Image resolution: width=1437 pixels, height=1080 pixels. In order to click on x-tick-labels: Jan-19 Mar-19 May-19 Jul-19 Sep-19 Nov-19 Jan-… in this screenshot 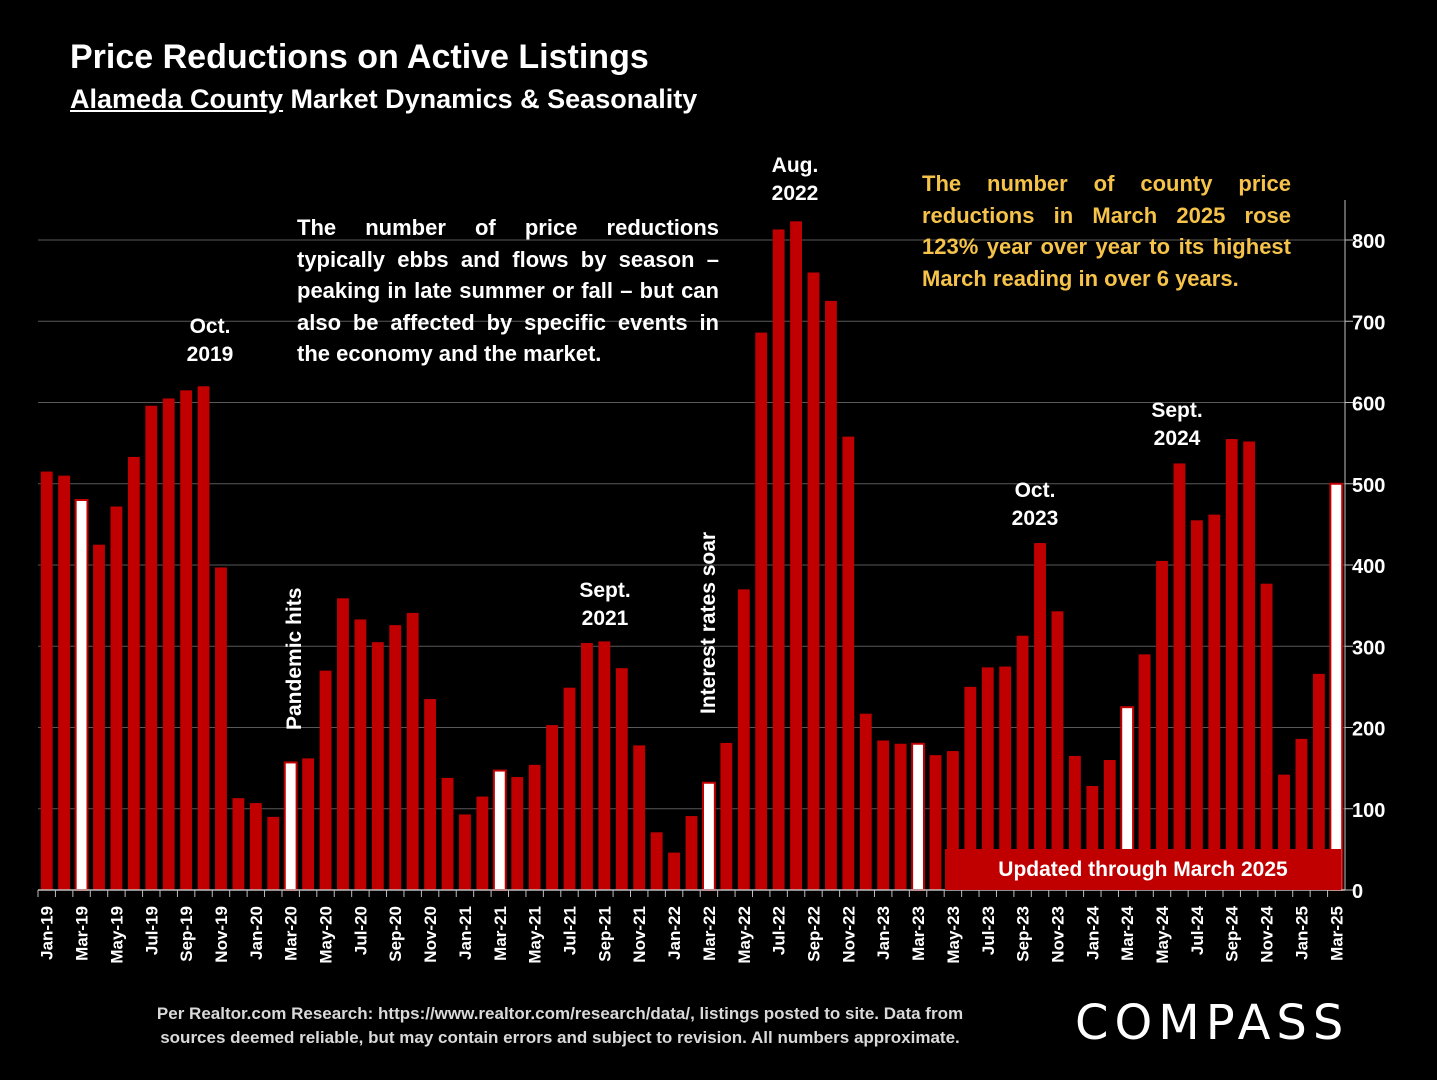, I will do `click(692, 934)`.